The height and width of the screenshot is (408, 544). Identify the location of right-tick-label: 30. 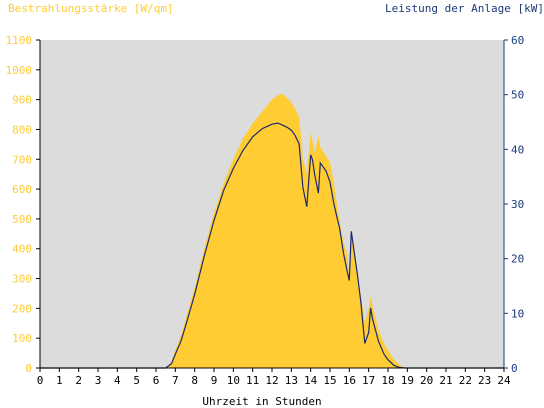
(517, 204).